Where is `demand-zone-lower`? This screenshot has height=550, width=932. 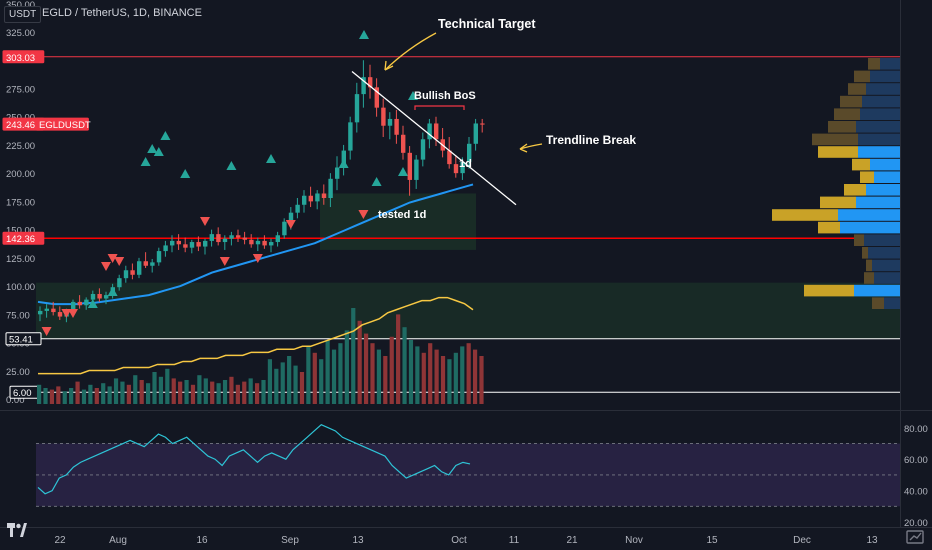
demand-zone-lower is located at coordinates (468, 310).